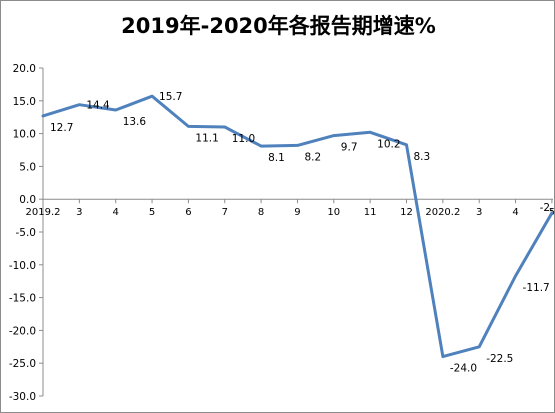 Image resolution: width=555 pixels, height=413 pixels. Describe the element at coordinates (98, 106) in the screenshot. I see `data-label: 14.4` at that location.